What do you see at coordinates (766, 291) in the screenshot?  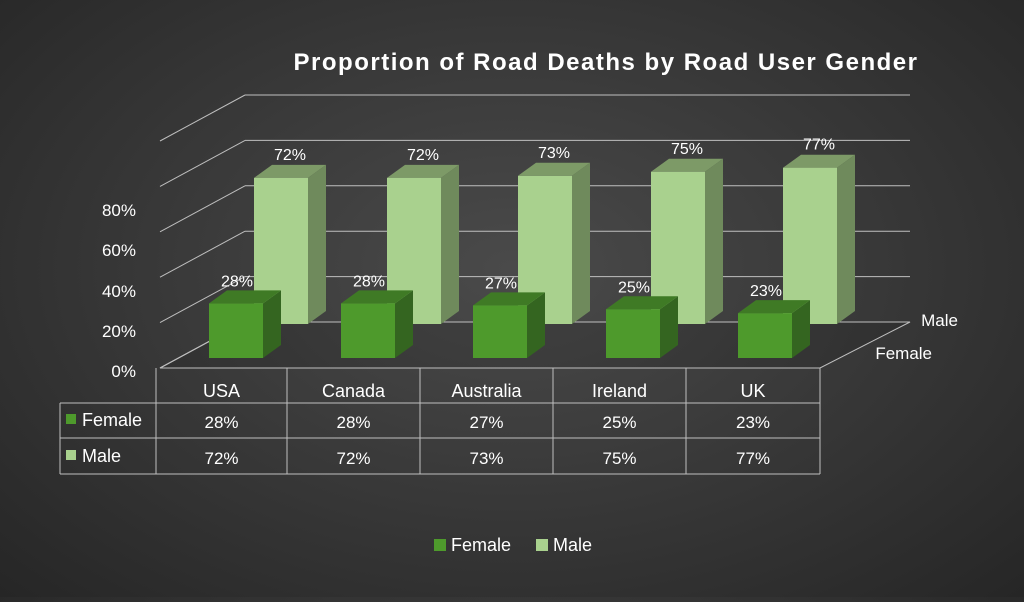 I see `data-label-female: 23%` at bounding box center [766, 291].